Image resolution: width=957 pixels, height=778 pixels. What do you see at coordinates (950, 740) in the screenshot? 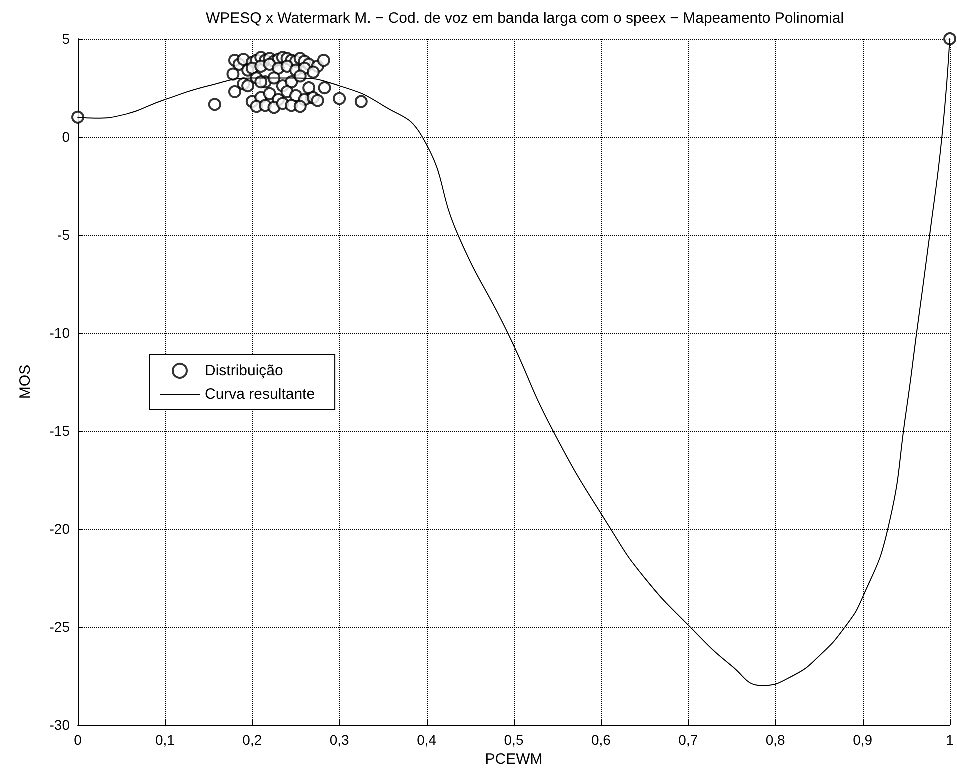
I see `x-tick-label: 1` at bounding box center [950, 740].